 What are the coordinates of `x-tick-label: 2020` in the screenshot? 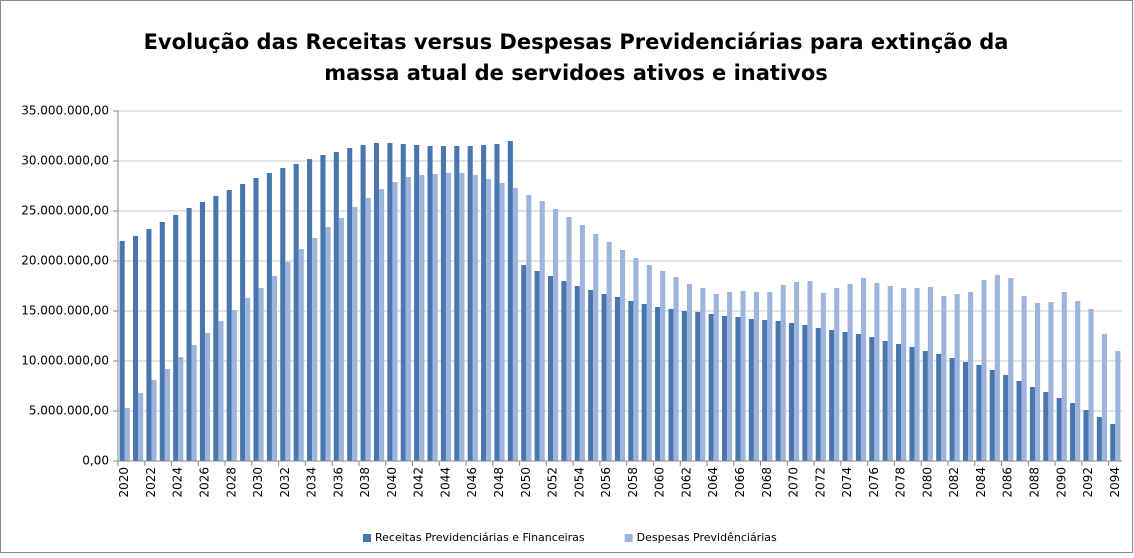 It's located at (124, 482).